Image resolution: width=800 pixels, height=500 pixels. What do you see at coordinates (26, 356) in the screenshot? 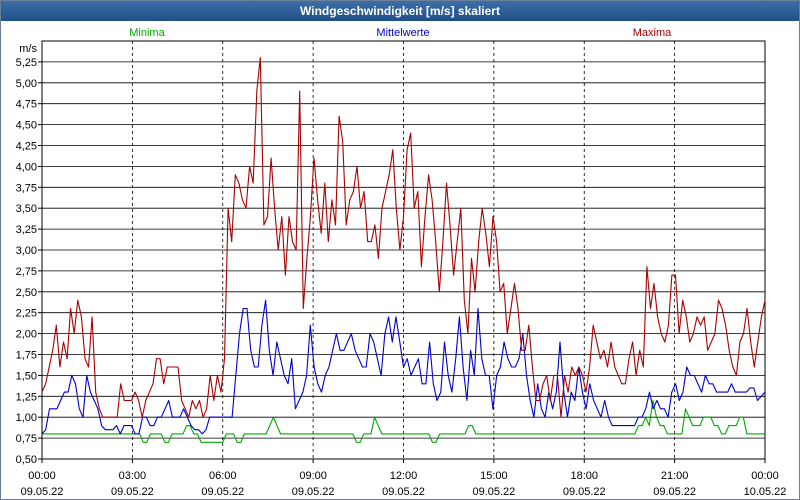
I see `y-tick-label: 1,75` at bounding box center [26, 356].